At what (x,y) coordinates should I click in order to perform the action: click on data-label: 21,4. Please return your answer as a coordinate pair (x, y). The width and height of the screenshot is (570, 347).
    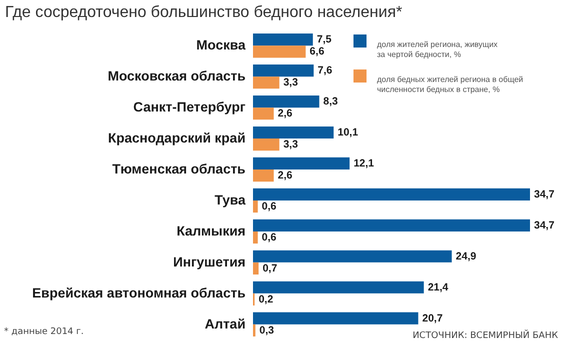
    Looking at the image, I should click on (438, 287).